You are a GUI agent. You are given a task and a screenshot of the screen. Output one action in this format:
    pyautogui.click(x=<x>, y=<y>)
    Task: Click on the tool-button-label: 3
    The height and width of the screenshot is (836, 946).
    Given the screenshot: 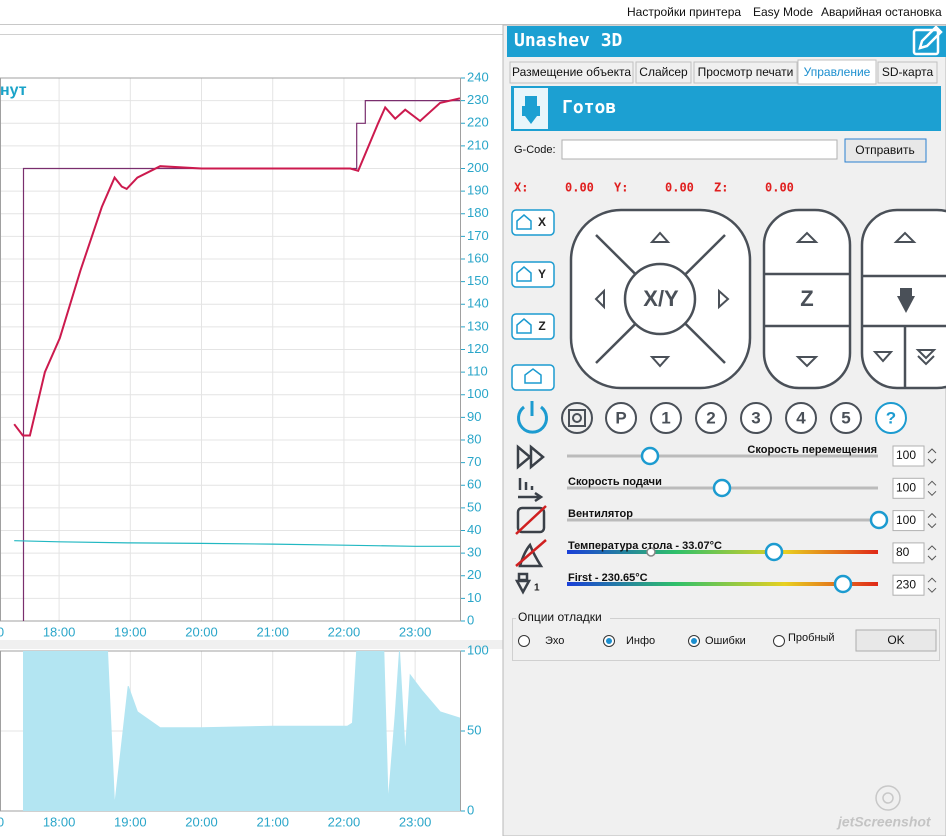 What is the action you would take?
    pyautogui.click(x=755, y=417)
    